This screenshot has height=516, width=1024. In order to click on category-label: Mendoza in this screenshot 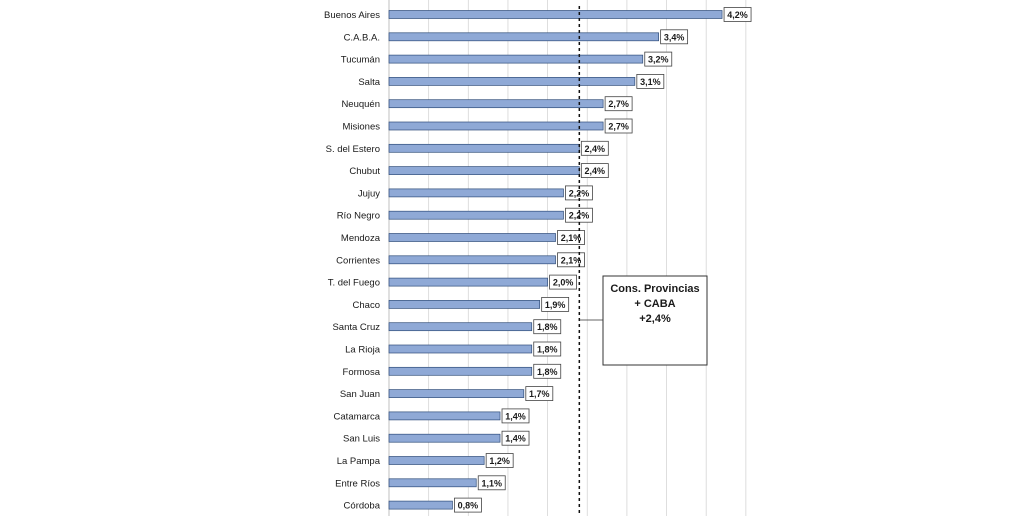, I will do `click(361, 238)`.